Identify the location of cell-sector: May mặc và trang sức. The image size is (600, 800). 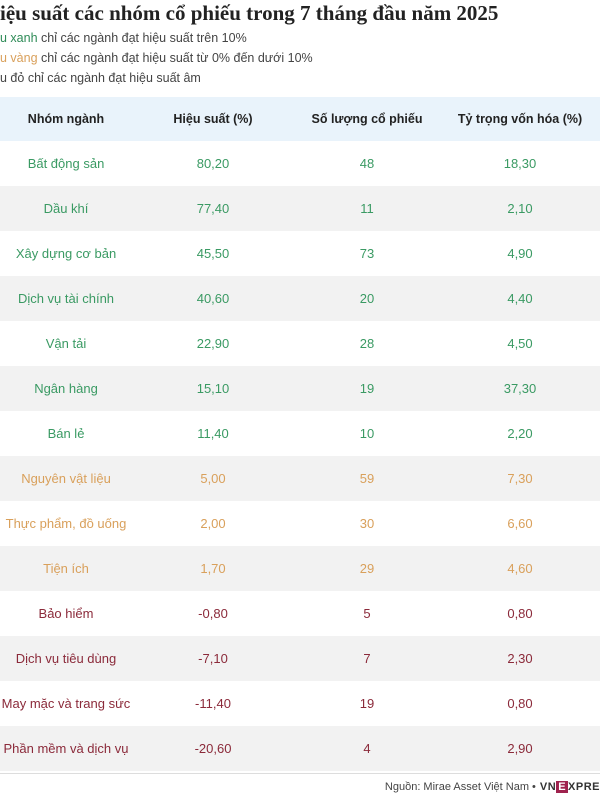
(66, 703).